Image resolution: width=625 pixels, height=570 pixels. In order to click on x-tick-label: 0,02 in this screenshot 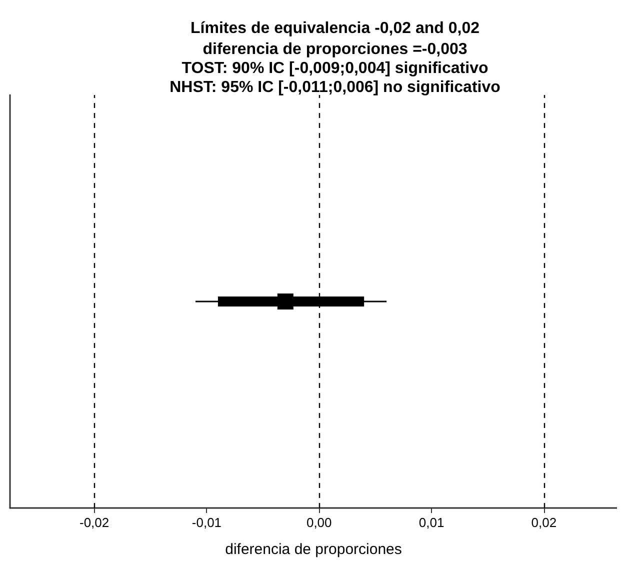, I will do `click(544, 522)`.